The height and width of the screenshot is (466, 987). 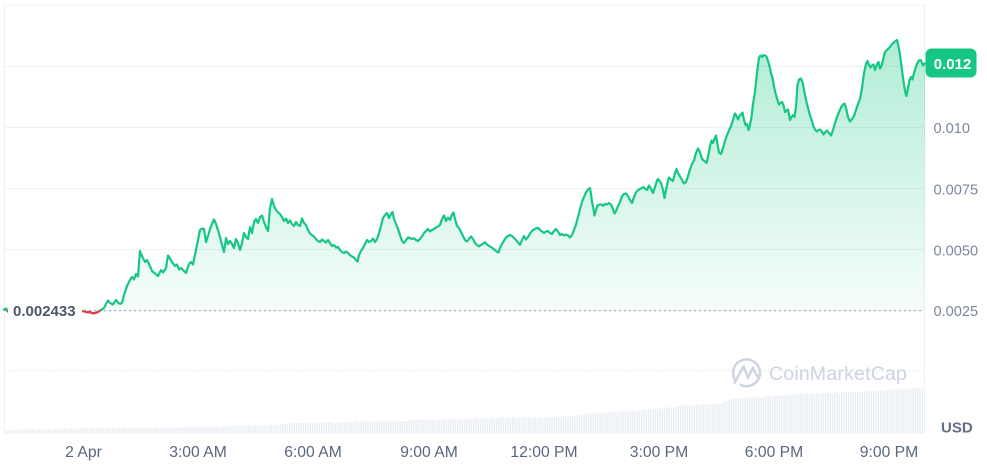 I want to click on svg-text: 0.012, so click(x=953, y=64).